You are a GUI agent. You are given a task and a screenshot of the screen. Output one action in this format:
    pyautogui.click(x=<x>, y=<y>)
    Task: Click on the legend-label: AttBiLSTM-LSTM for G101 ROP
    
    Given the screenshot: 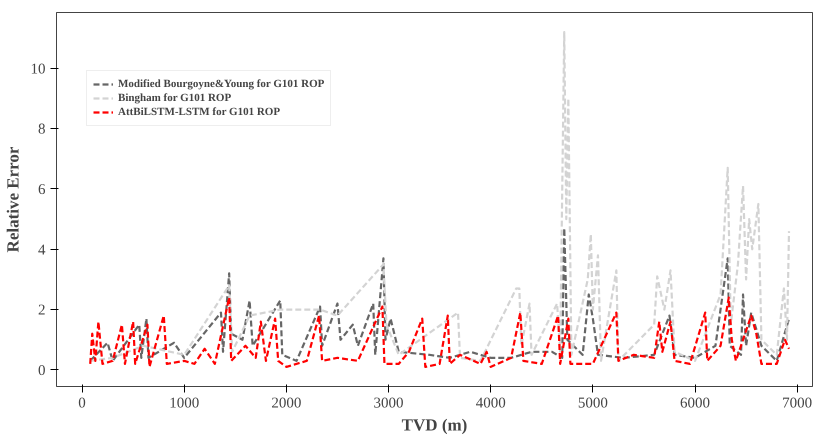 What is the action you would take?
    pyautogui.click(x=199, y=112)
    